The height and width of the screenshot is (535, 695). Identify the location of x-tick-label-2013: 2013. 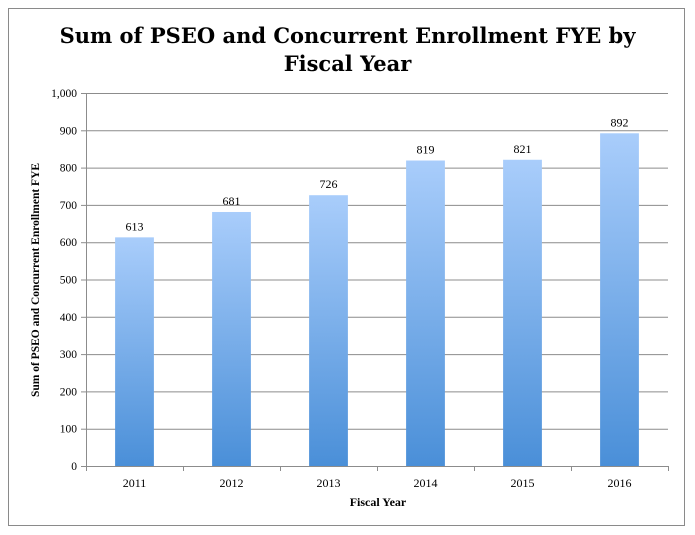
(329, 483).